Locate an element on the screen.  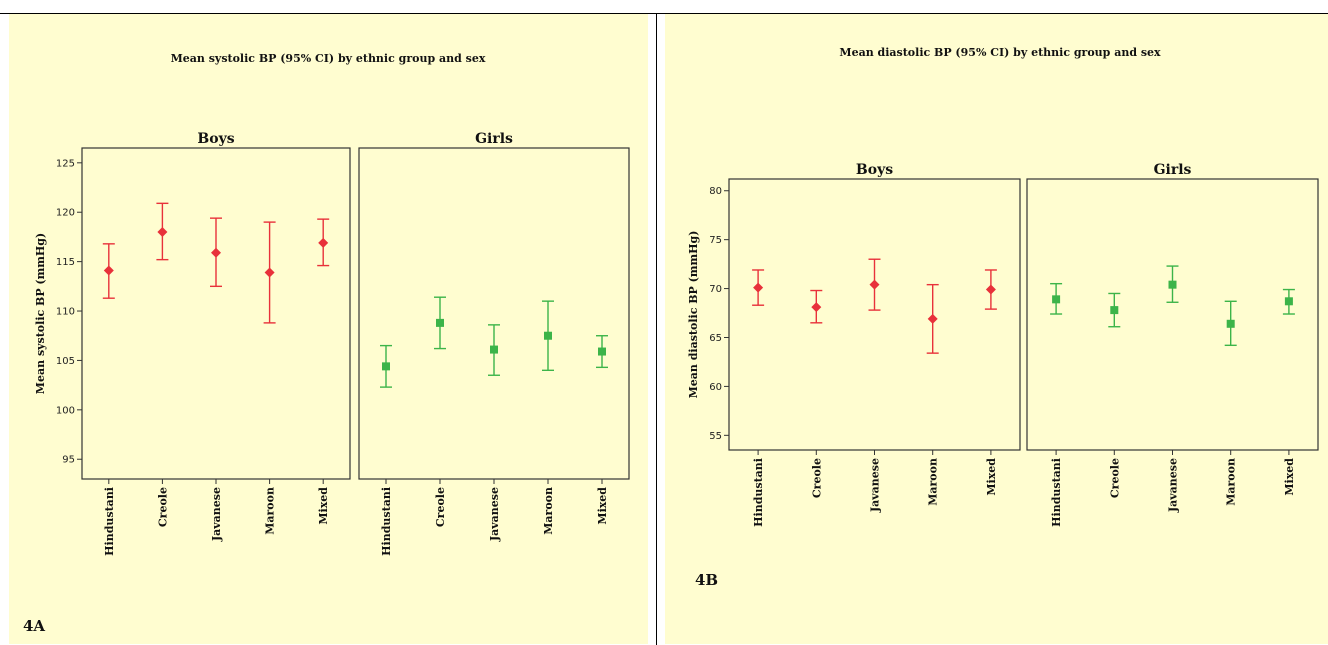
y-tick-label: 120 is located at coordinates (65, 213).